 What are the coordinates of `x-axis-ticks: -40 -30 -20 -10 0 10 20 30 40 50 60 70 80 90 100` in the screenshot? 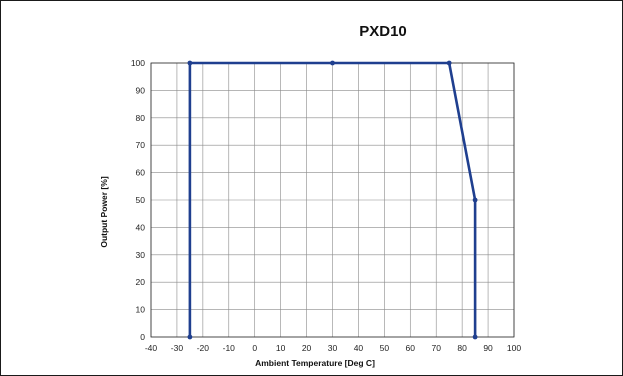 It's located at (333, 348).